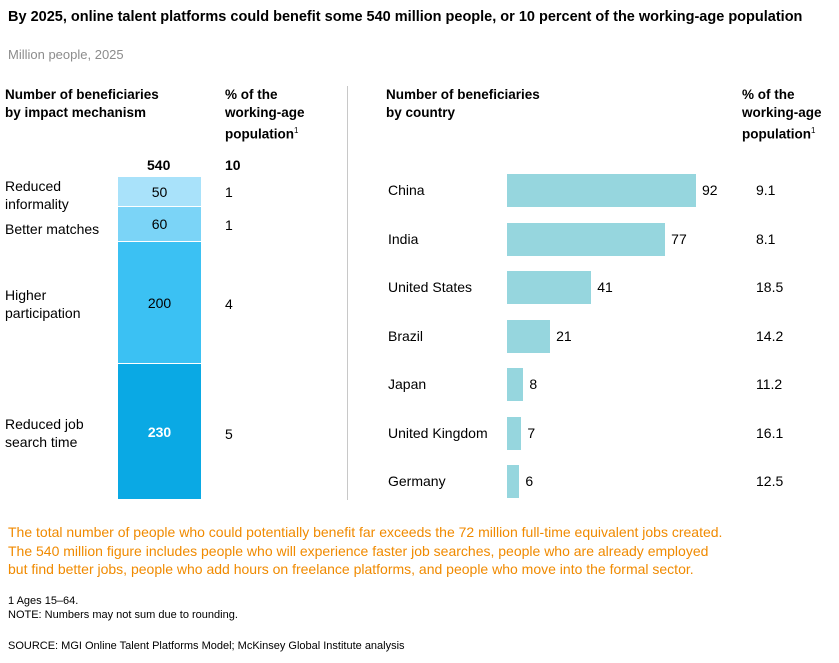 This screenshot has height=663, width=839. What do you see at coordinates (43, 601) in the screenshot?
I see `footnote-1: 1 Ages 15–64.` at bounding box center [43, 601].